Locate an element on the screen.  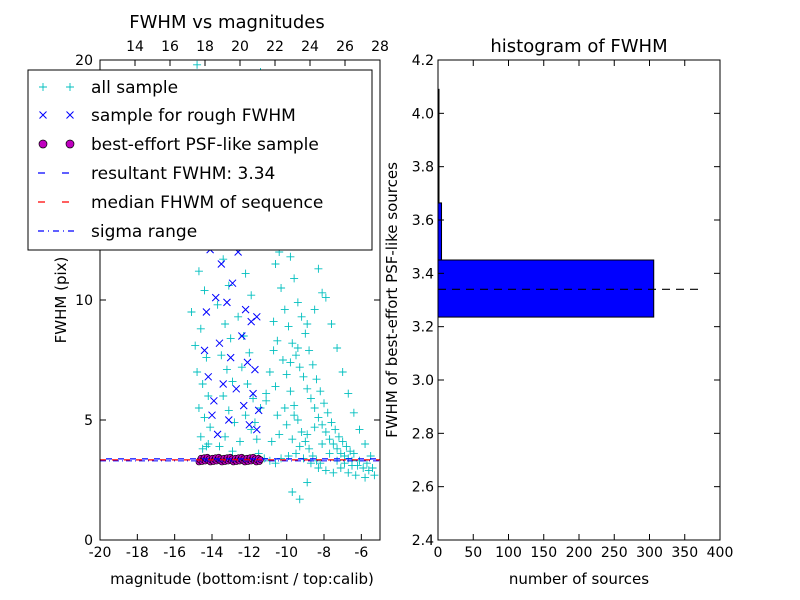
histogram-y-tick-label: 3.0 is located at coordinates (423, 381).